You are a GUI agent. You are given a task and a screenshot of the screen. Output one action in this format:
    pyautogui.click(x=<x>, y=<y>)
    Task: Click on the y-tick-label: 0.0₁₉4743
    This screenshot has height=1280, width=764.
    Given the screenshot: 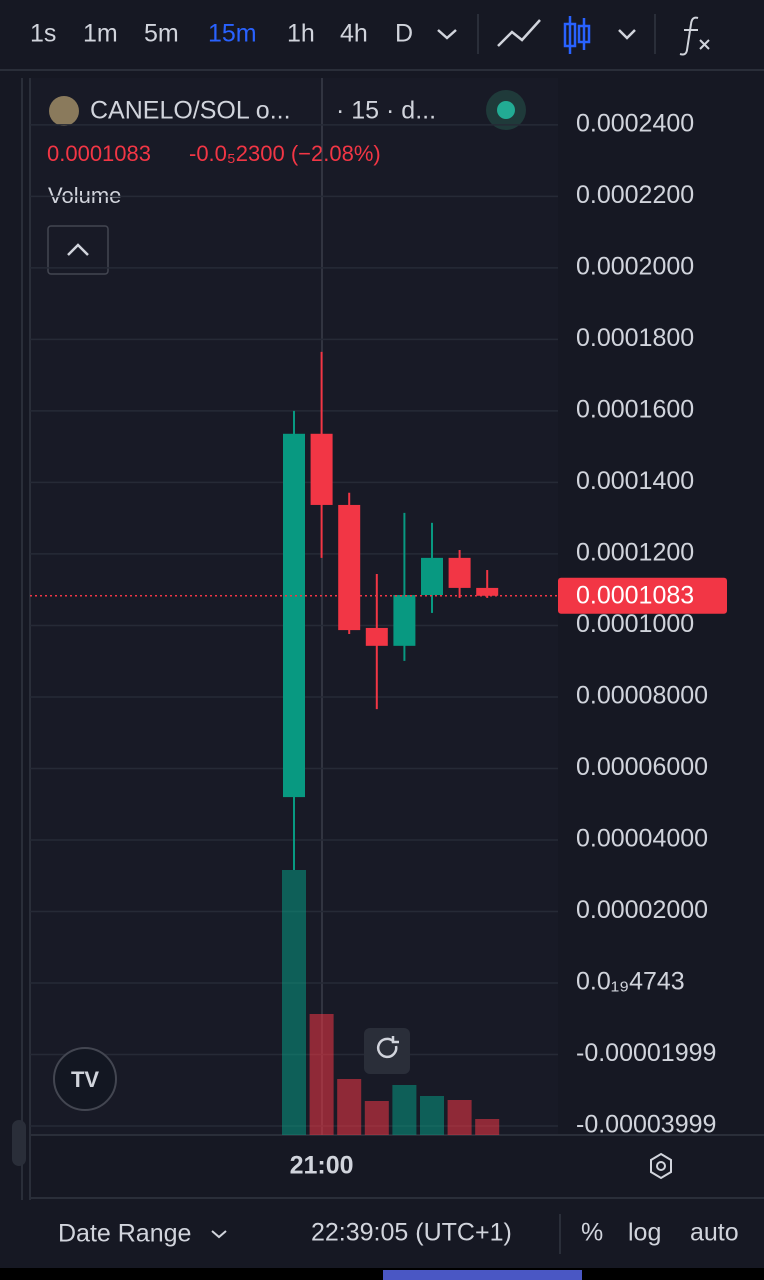 What is the action you would take?
    pyautogui.click(x=630, y=982)
    